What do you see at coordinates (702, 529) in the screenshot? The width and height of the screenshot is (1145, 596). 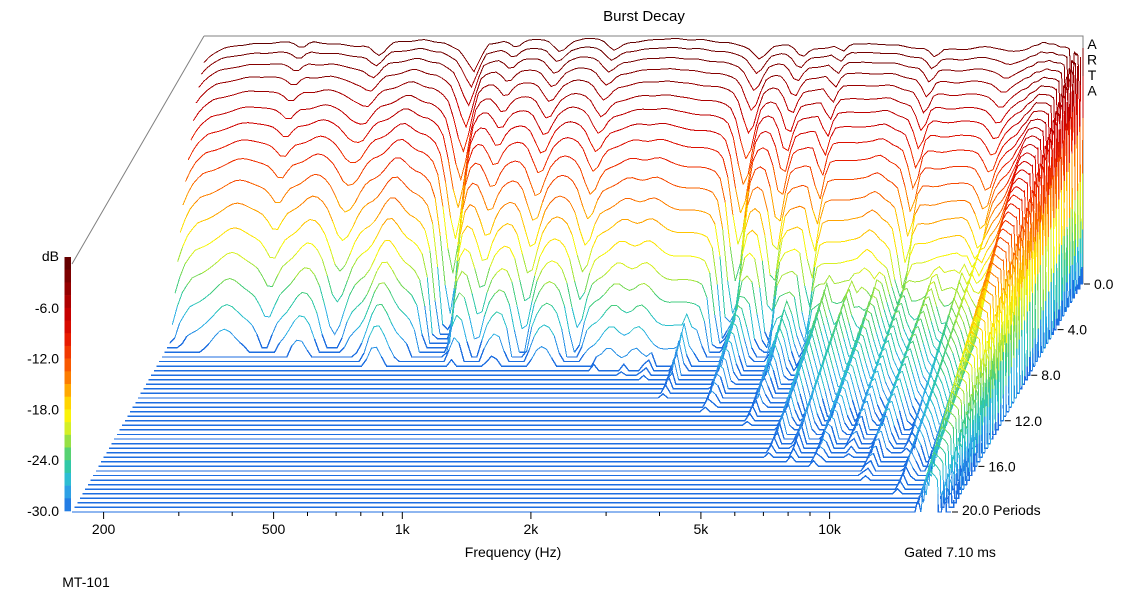 I see `svg-text: 5k` at bounding box center [702, 529].